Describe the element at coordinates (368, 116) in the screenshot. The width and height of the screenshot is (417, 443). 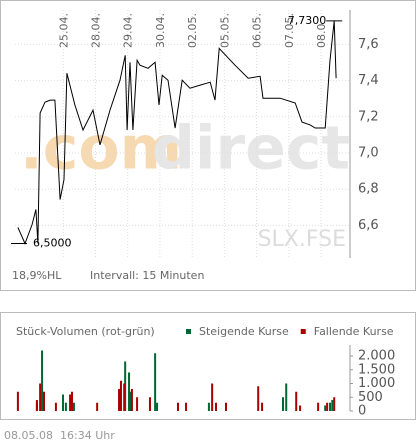
I see `y-tick-label: 7,2` at that location.